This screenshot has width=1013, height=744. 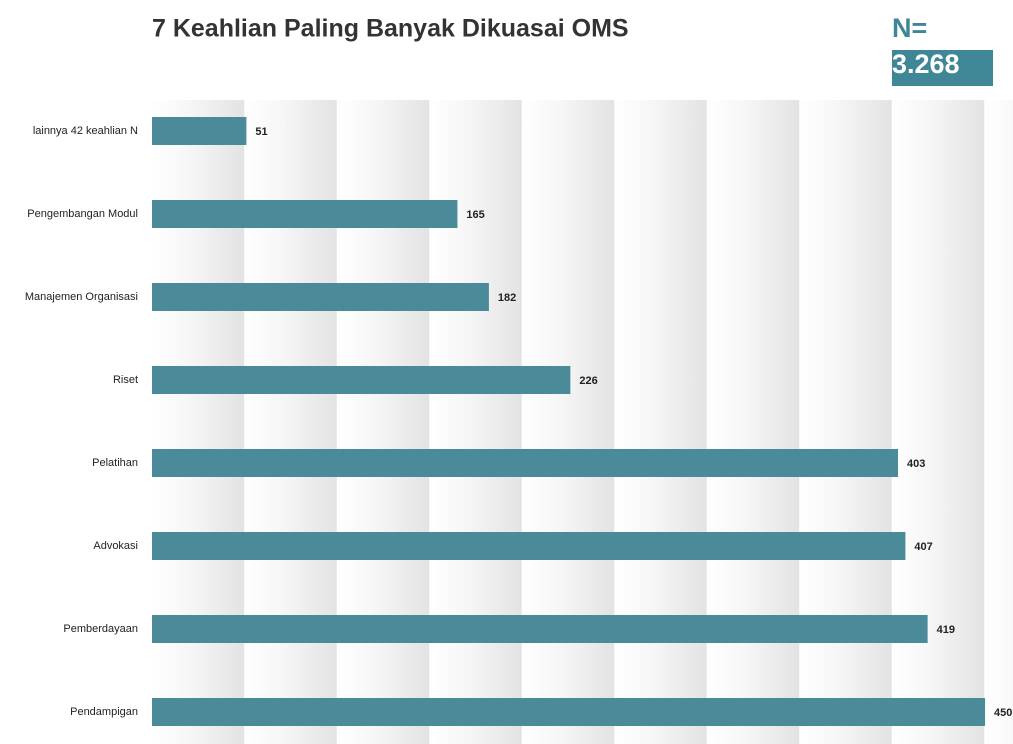 What do you see at coordinates (916, 464) in the screenshot?
I see `value-label: 403` at bounding box center [916, 464].